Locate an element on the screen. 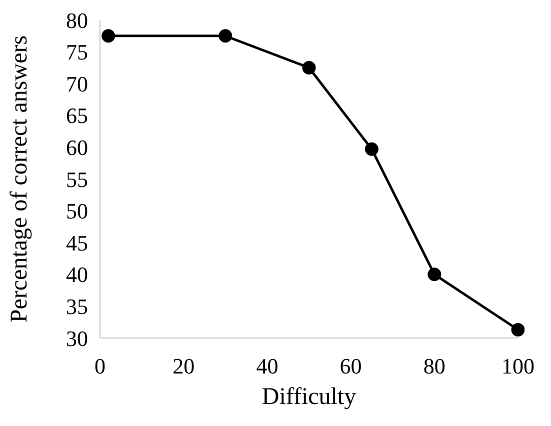 This screenshot has height=426, width=551. x-tick-label: 0 is located at coordinates (100, 366).